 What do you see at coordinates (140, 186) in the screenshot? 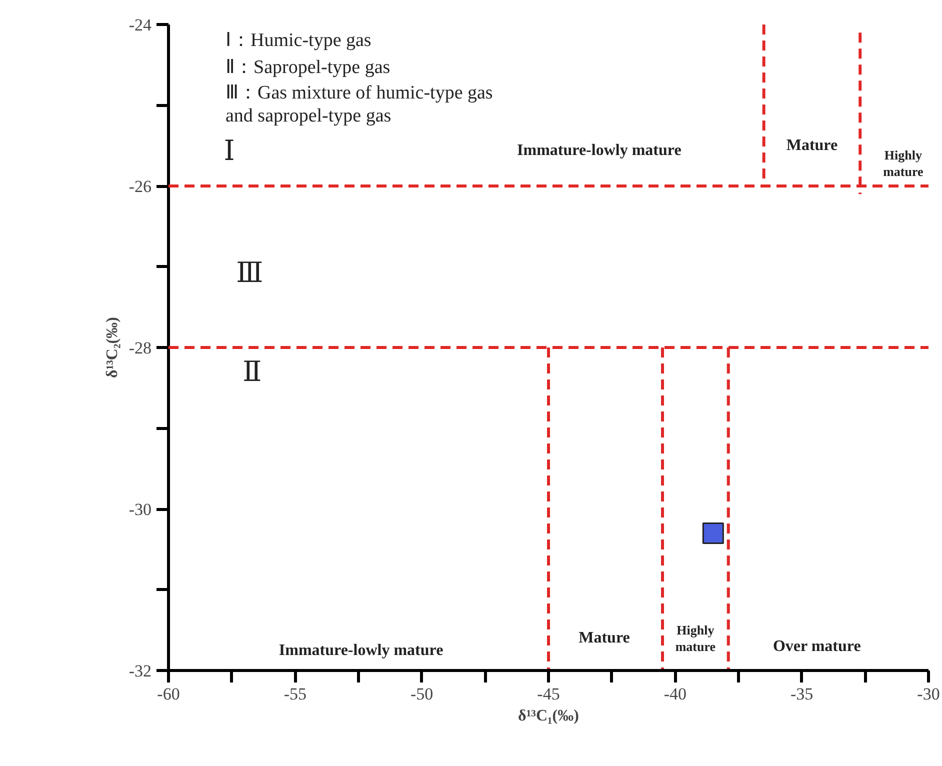
I see `y-tick-label: -26` at bounding box center [140, 186].